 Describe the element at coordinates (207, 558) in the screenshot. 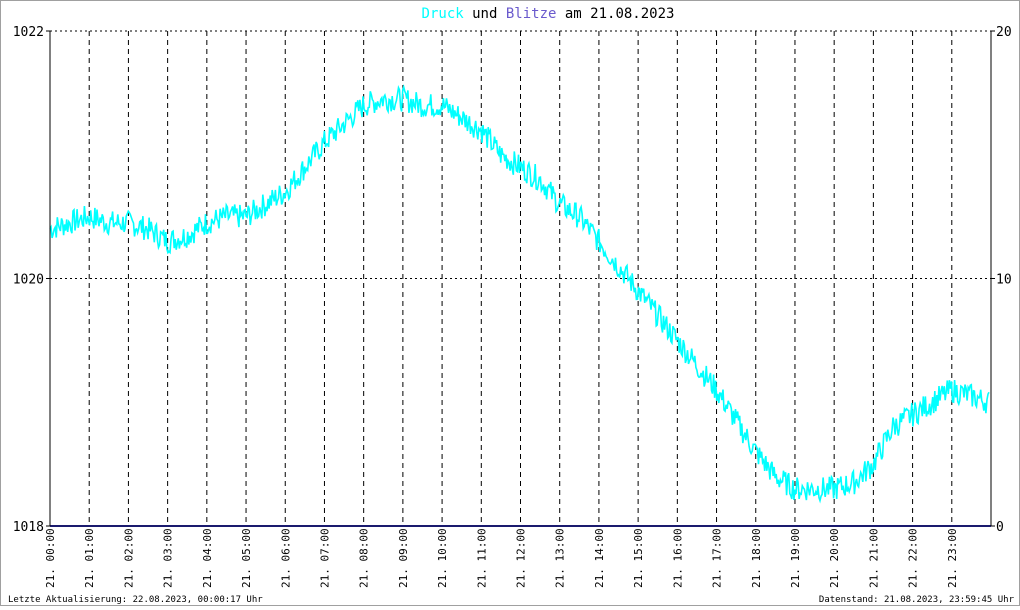

I see `x-tick-label: 21. 04:00` at that location.